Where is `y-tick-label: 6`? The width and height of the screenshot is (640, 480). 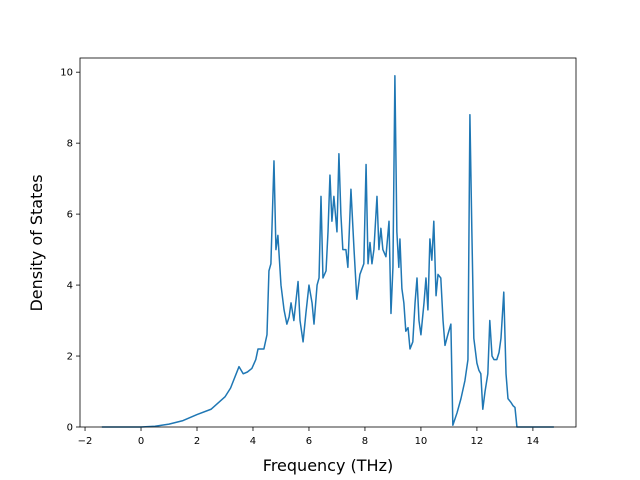
y-tick-label: 6 is located at coordinates (70, 215).